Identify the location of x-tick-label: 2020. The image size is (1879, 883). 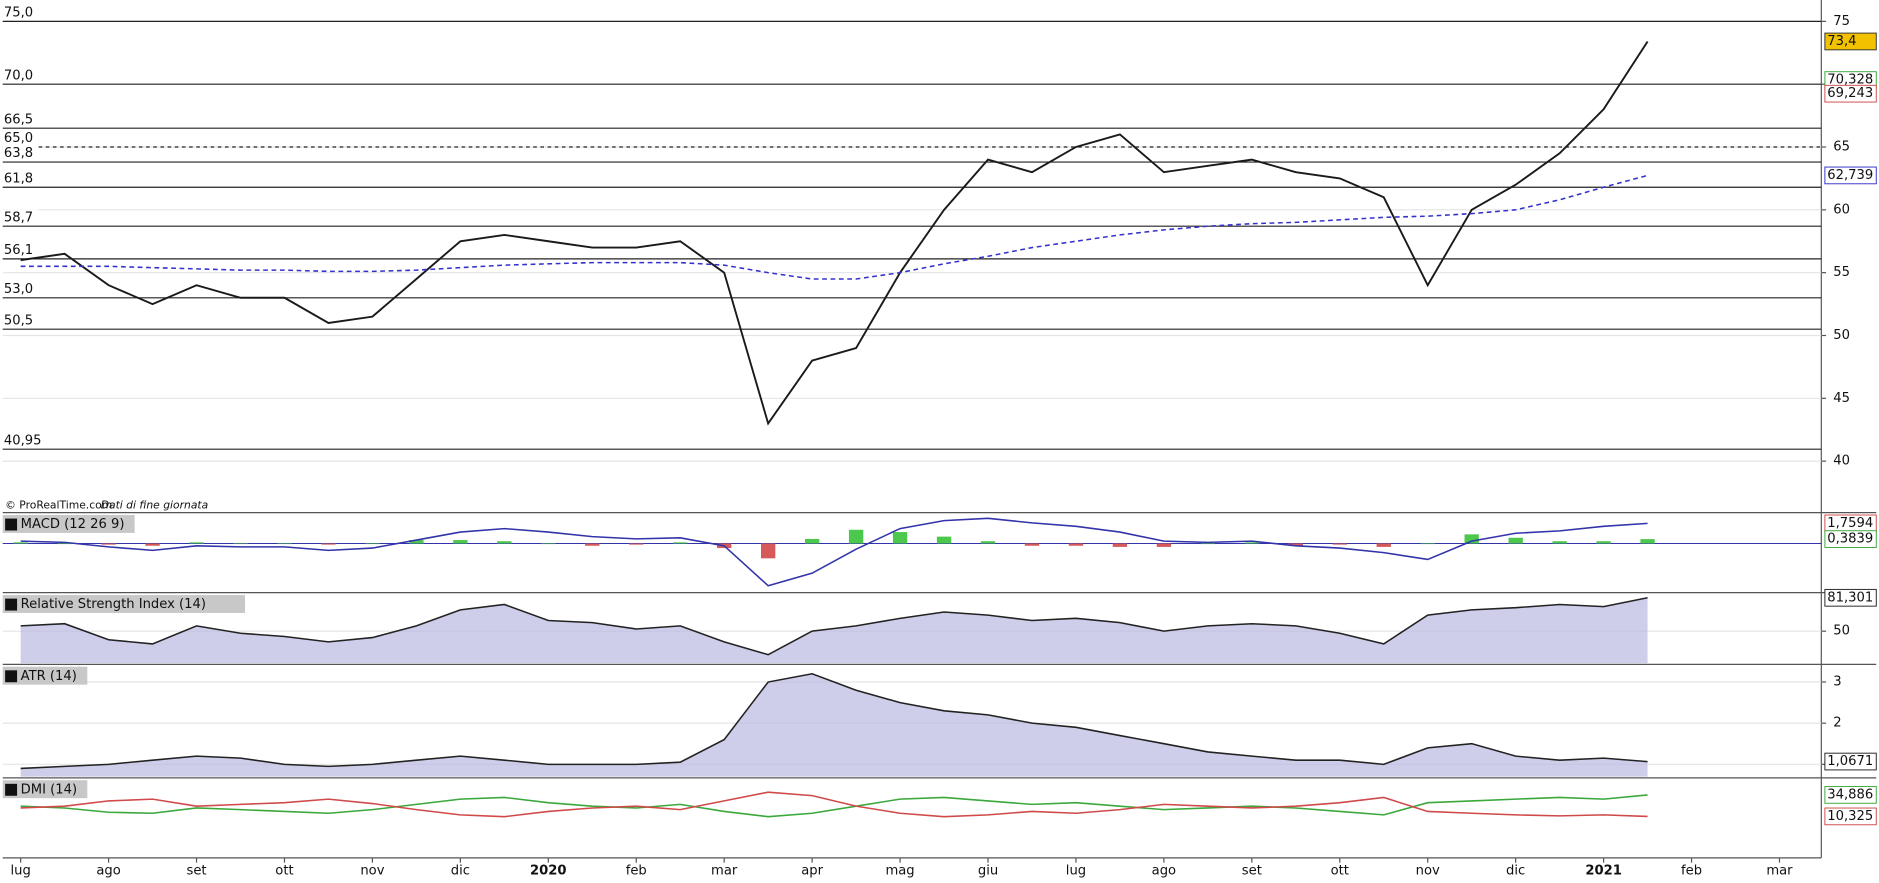
(548, 871).